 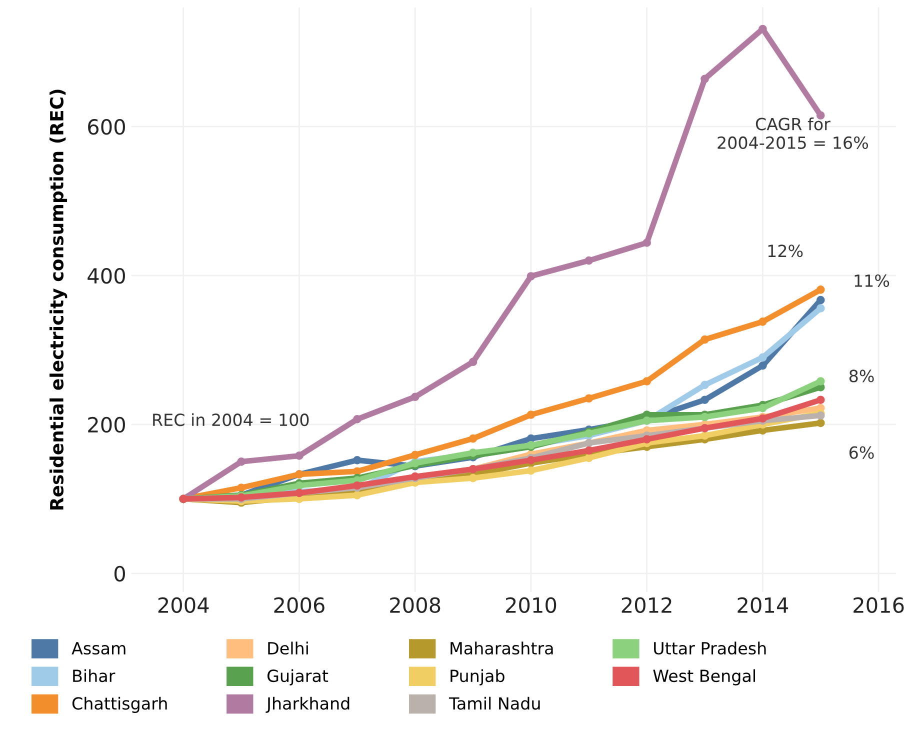 I want to click on y-tick-label: 200, so click(x=106, y=424).